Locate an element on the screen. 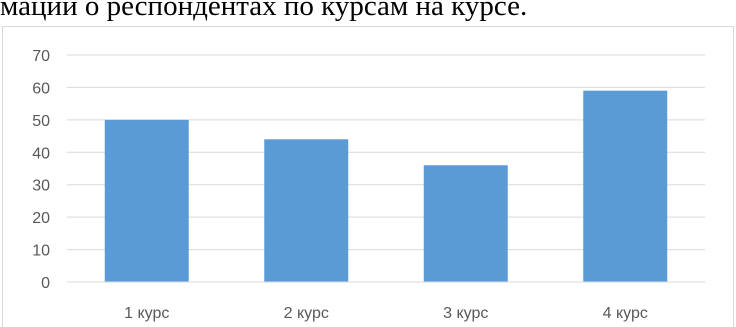 The width and height of the screenshot is (736, 327). x-tick-label: 1 курс is located at coordinates (146, 313).